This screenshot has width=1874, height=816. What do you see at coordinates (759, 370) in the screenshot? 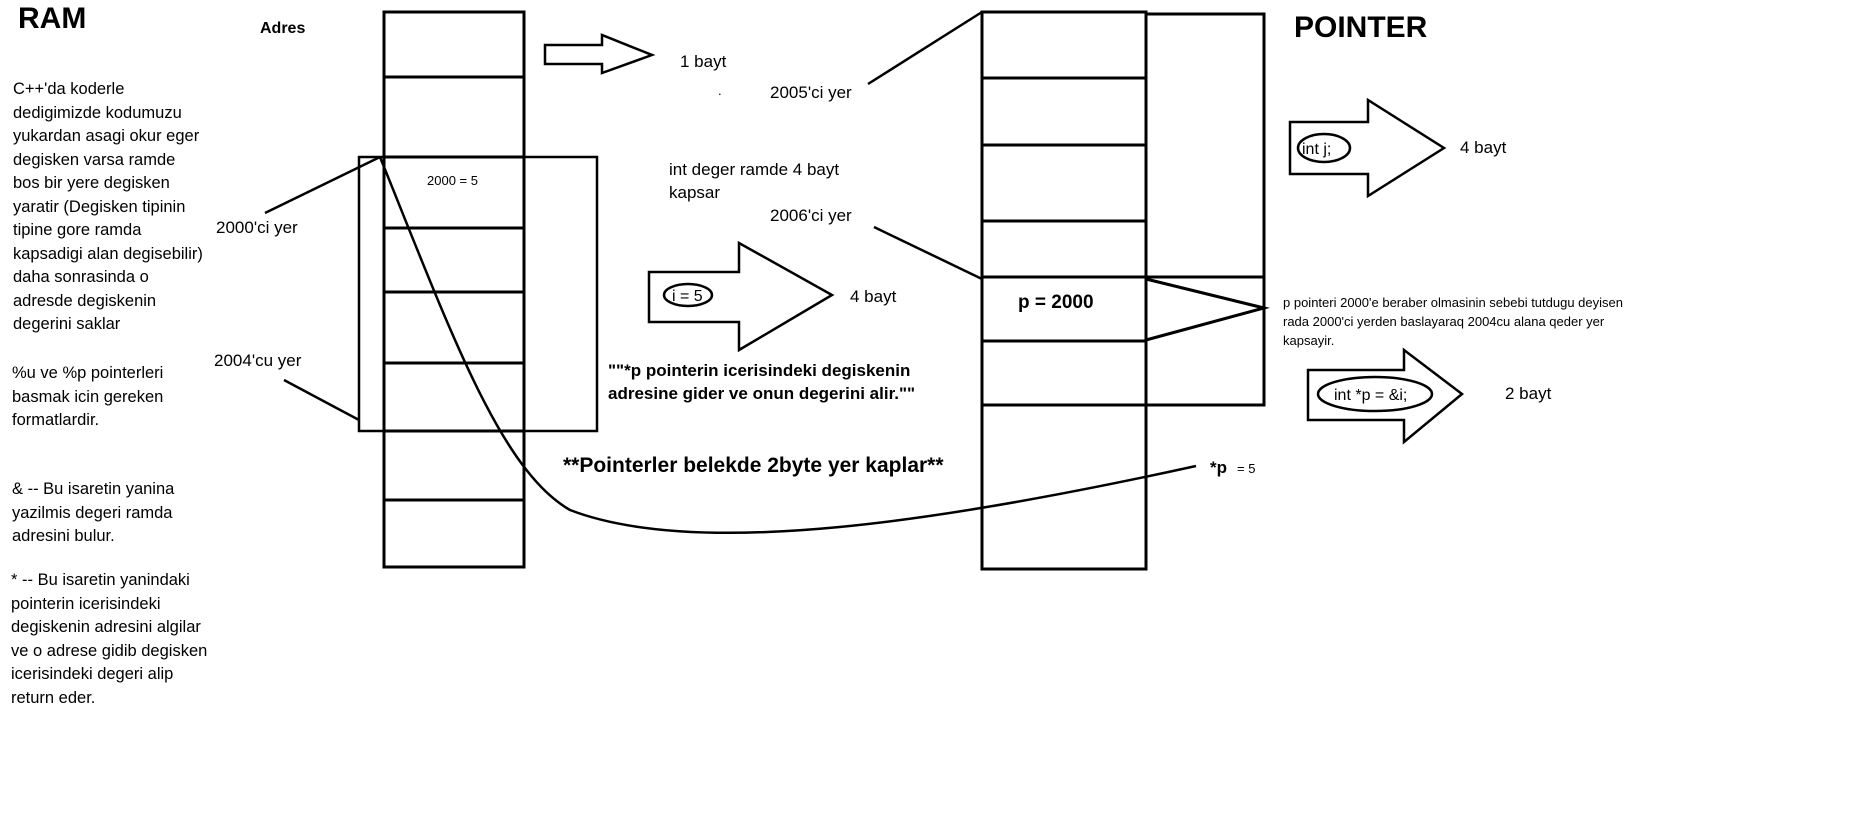
I see `dereference-note-line: ""*p pointerin icerisindeki degiskenin` at bounding box center [759, 370].